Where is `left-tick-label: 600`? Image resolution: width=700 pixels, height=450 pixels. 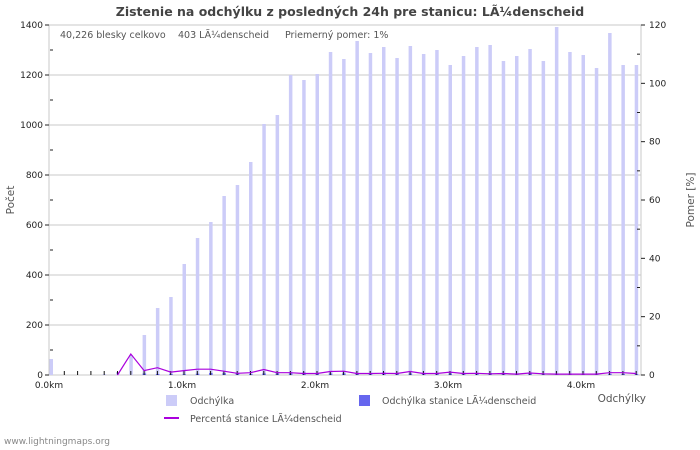
left-tick-label: 600 is located at coordinates (34, 226).